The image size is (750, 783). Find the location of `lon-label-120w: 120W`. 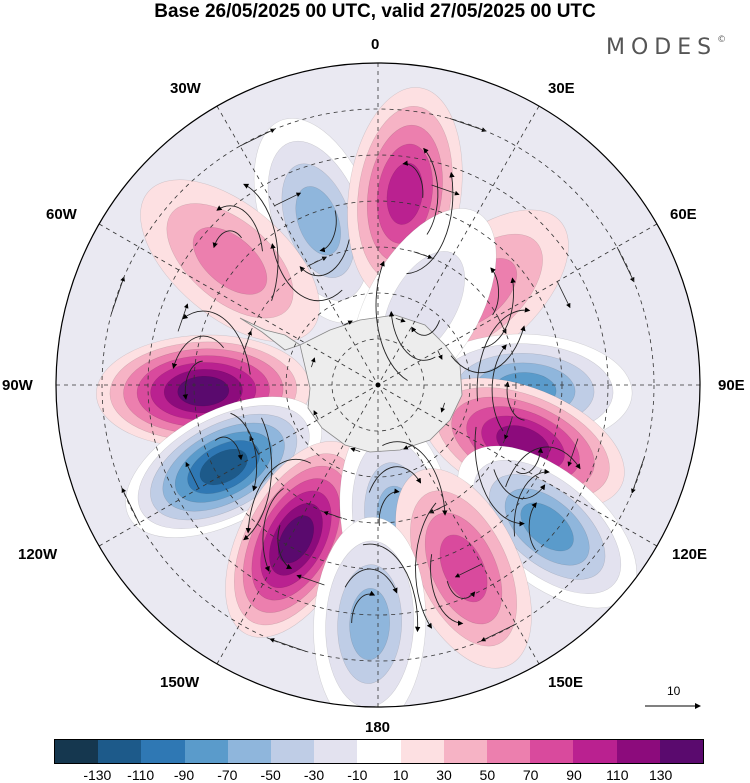

lon-label-120w: 120W is located at coordinates (38, 554).